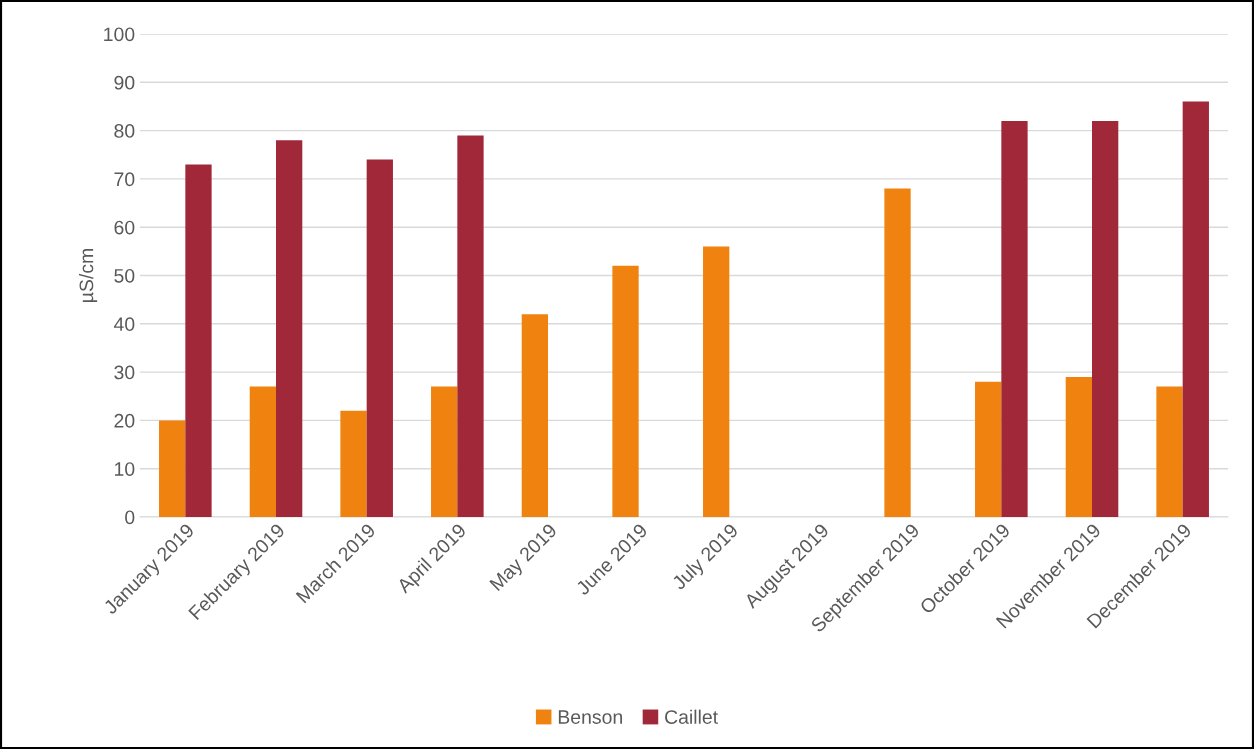  What do you see at coordinates (124, 275) in the screenshot?
I see `y-tick-label: 50` at bounding box center [124, 275].